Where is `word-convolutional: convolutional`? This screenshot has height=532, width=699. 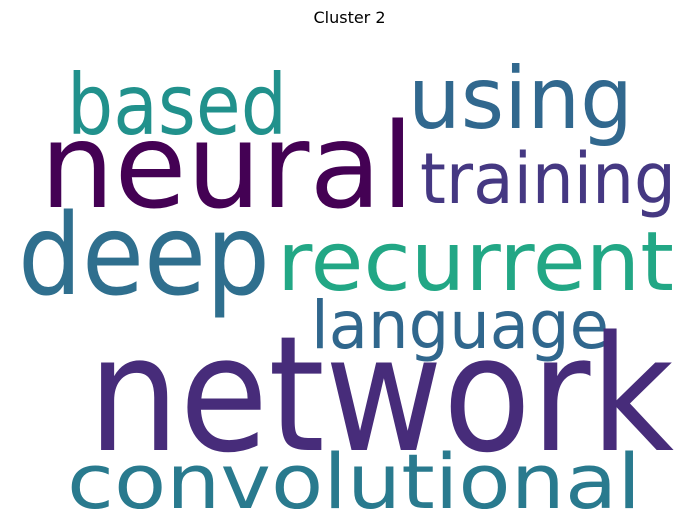
word-convolutional: convolutional is located at coordinates (354, 481).